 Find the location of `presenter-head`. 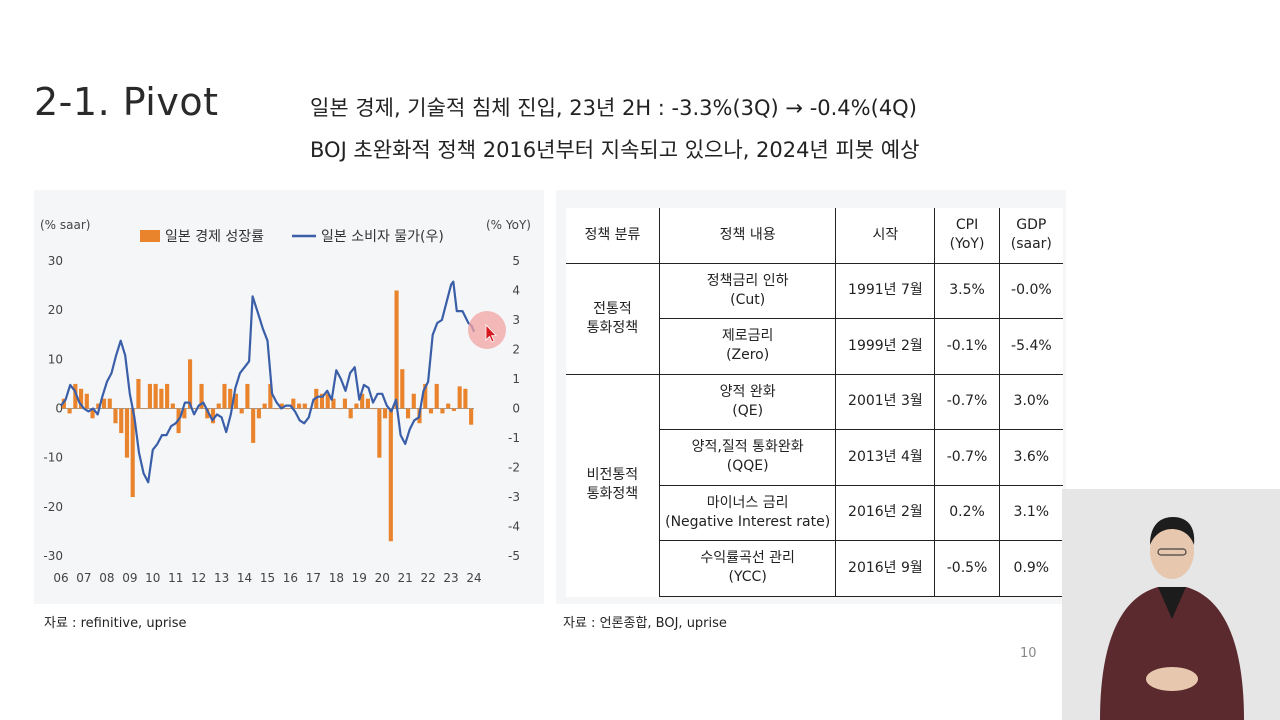

presenter-head is located at coordinates (1172, 551).